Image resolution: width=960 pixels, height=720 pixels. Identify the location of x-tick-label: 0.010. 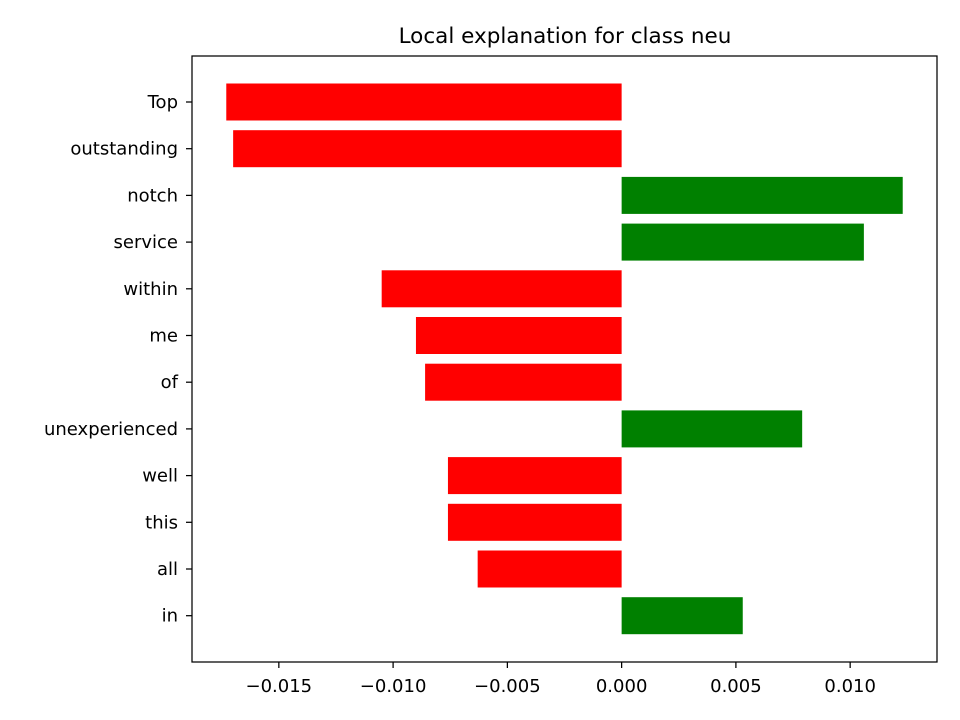
(850, 686).